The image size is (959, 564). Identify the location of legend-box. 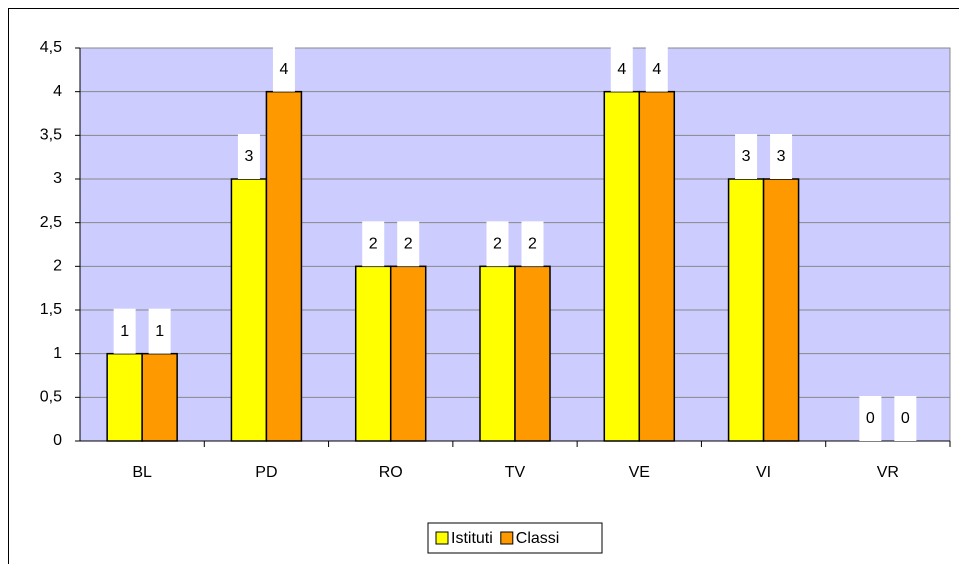
(515, 538).